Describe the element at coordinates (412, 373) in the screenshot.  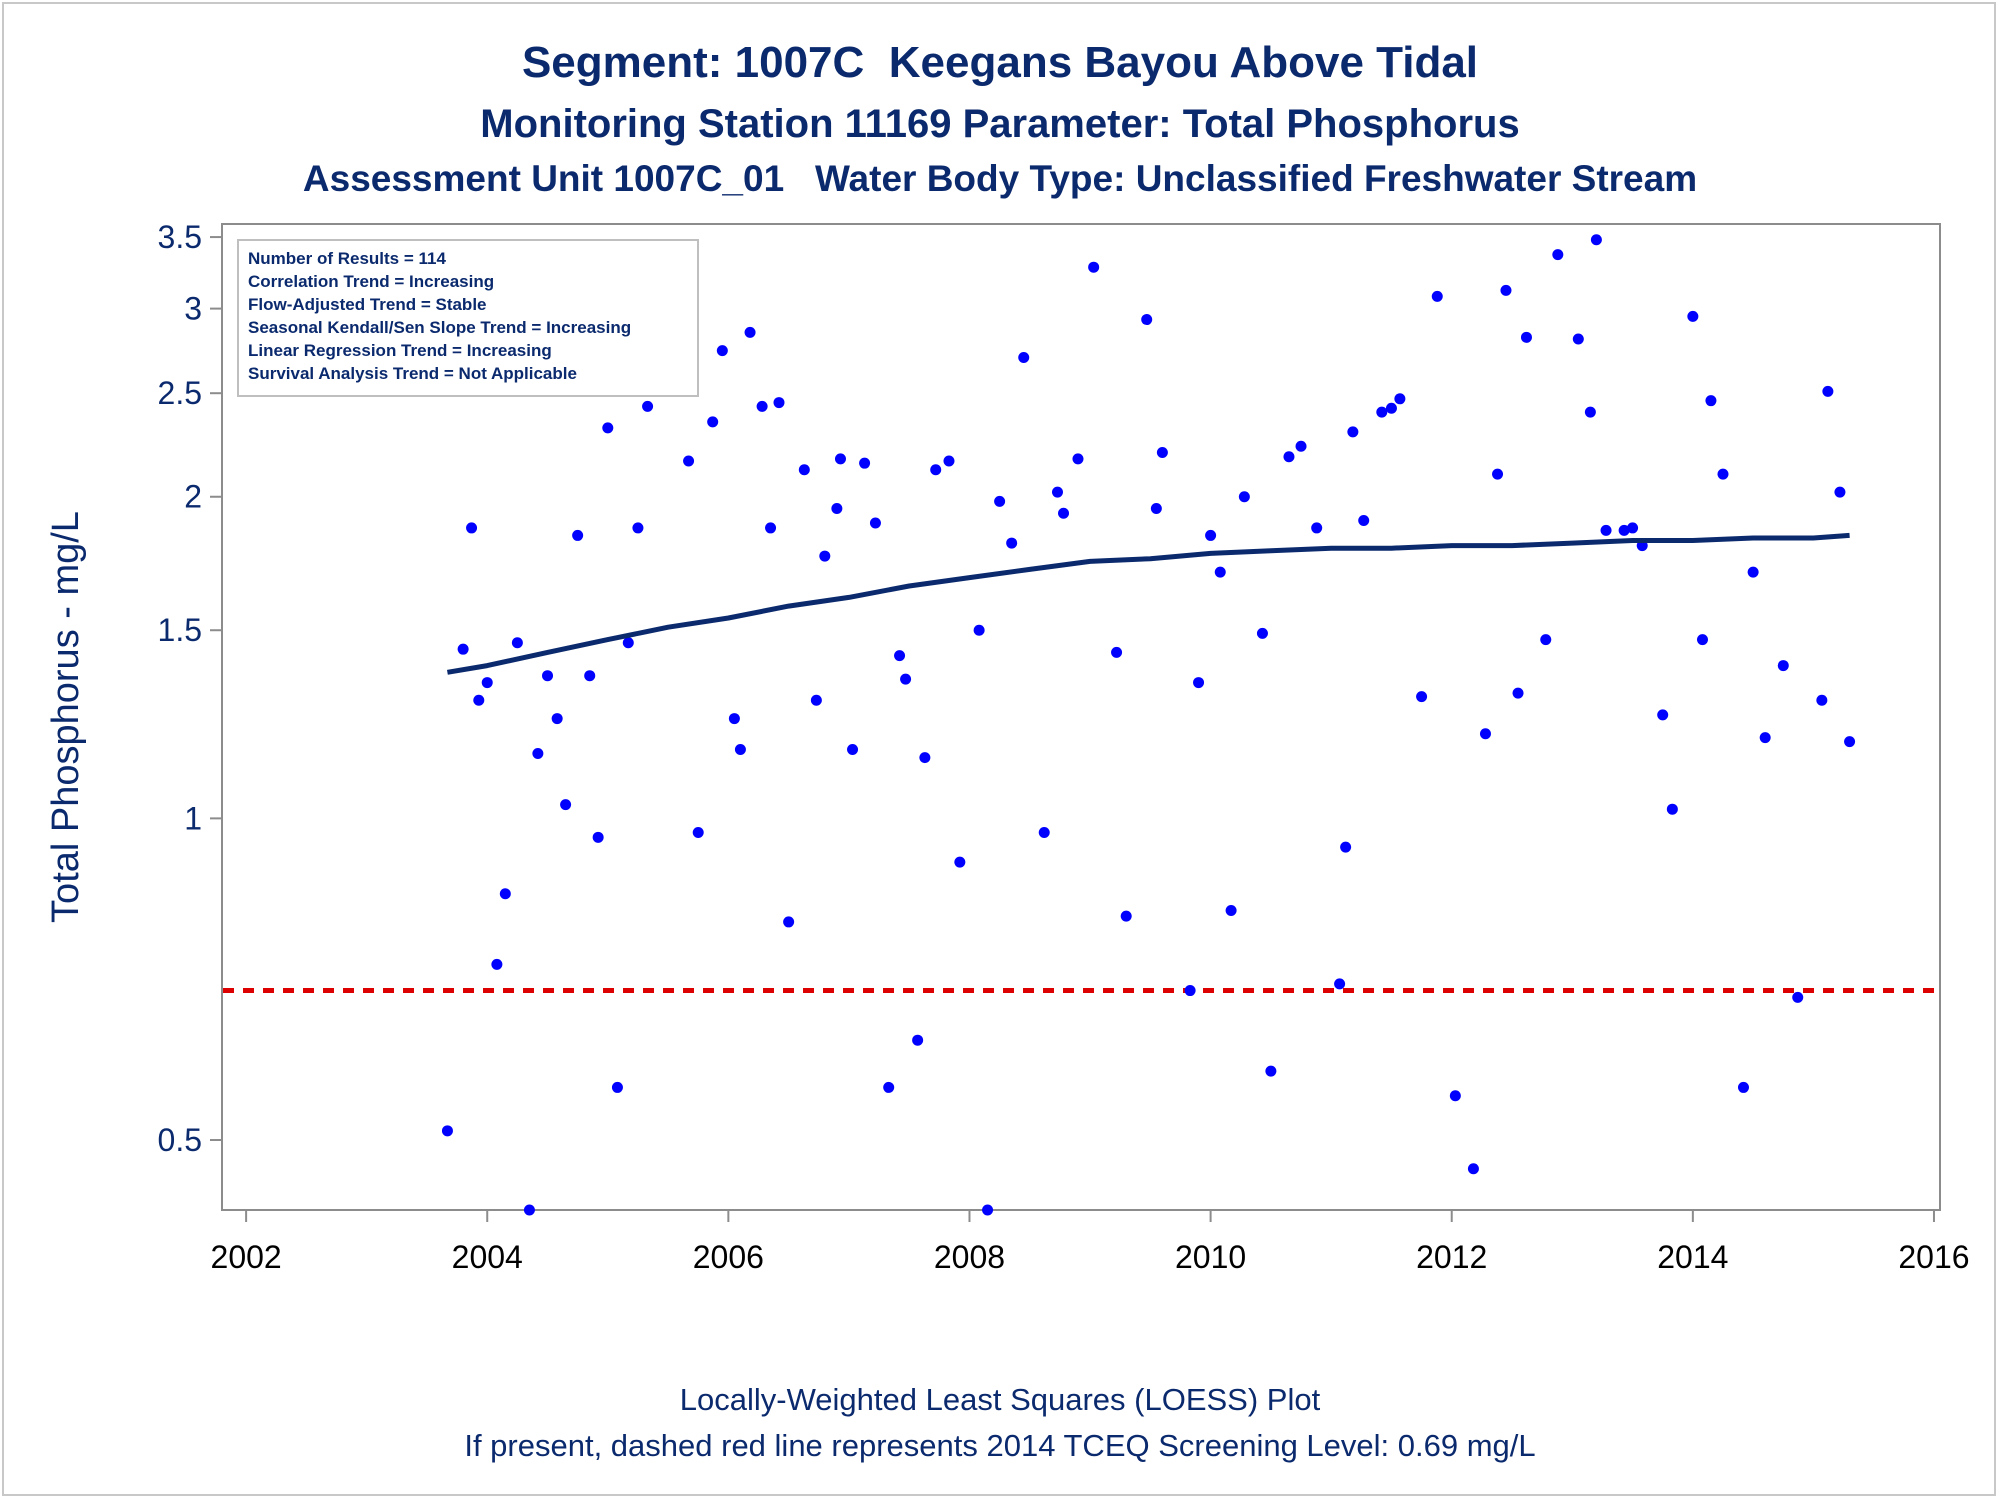
I see `statistics-line: Survival Analysis Trend = Not Applicable` at that location.